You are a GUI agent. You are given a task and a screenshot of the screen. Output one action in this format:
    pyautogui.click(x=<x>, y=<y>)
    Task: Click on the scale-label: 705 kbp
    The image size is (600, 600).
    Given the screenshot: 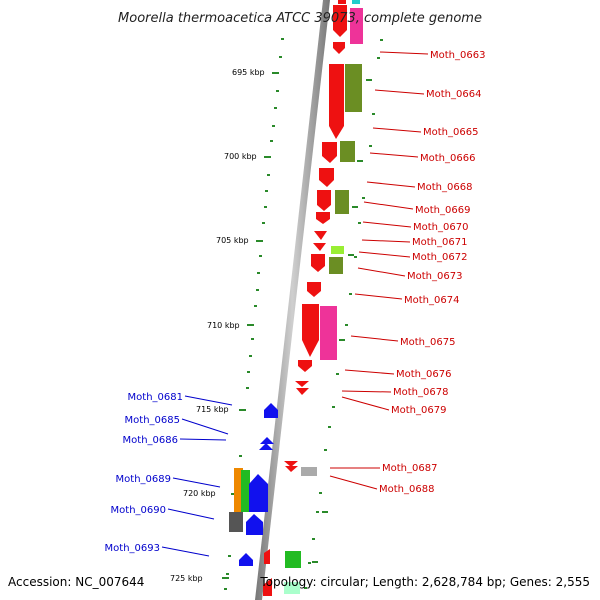 What is the action you would take?
    pyautogui.click(x=232, y=240)
    